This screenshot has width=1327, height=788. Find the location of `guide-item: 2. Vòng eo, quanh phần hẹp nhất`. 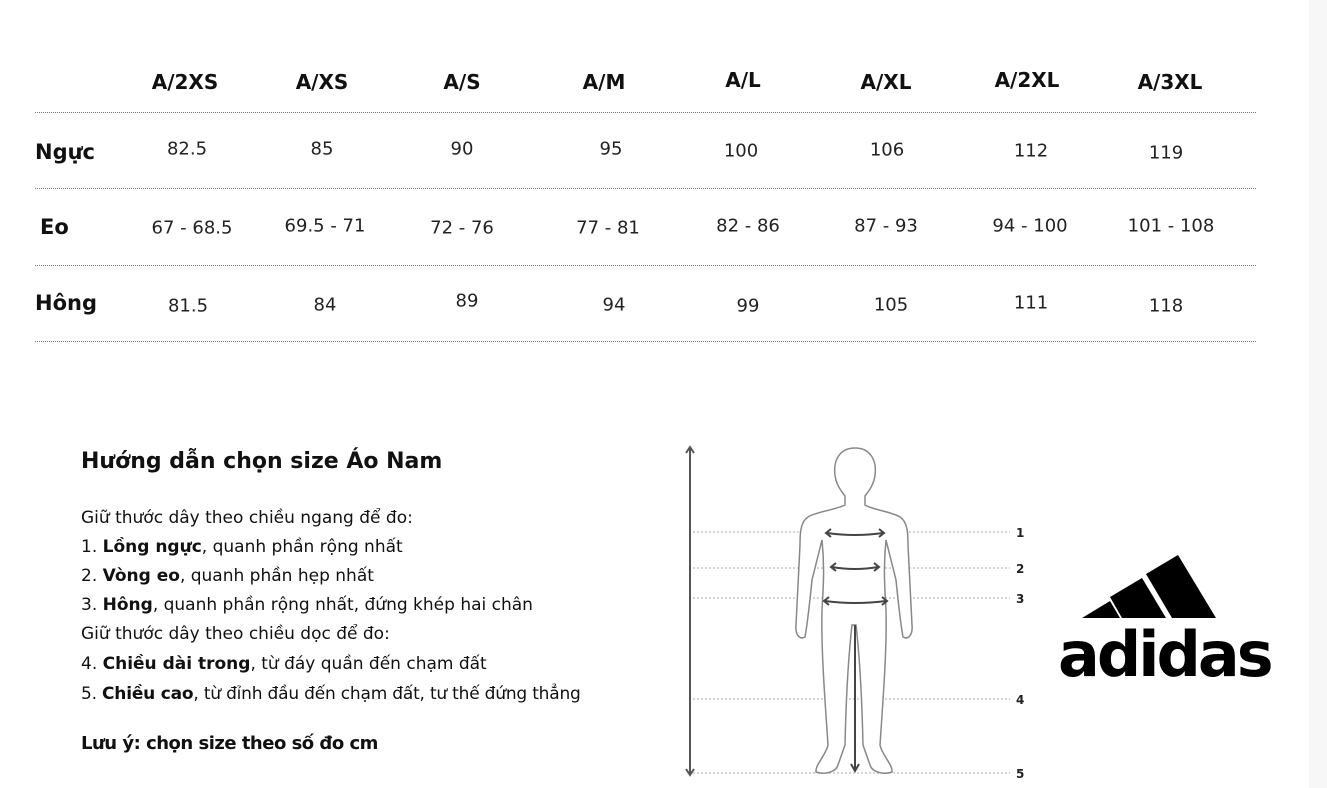

guide-item: 2. Vòng eo, quanh phần hẹp nhất is located at coordinates (227, 576).